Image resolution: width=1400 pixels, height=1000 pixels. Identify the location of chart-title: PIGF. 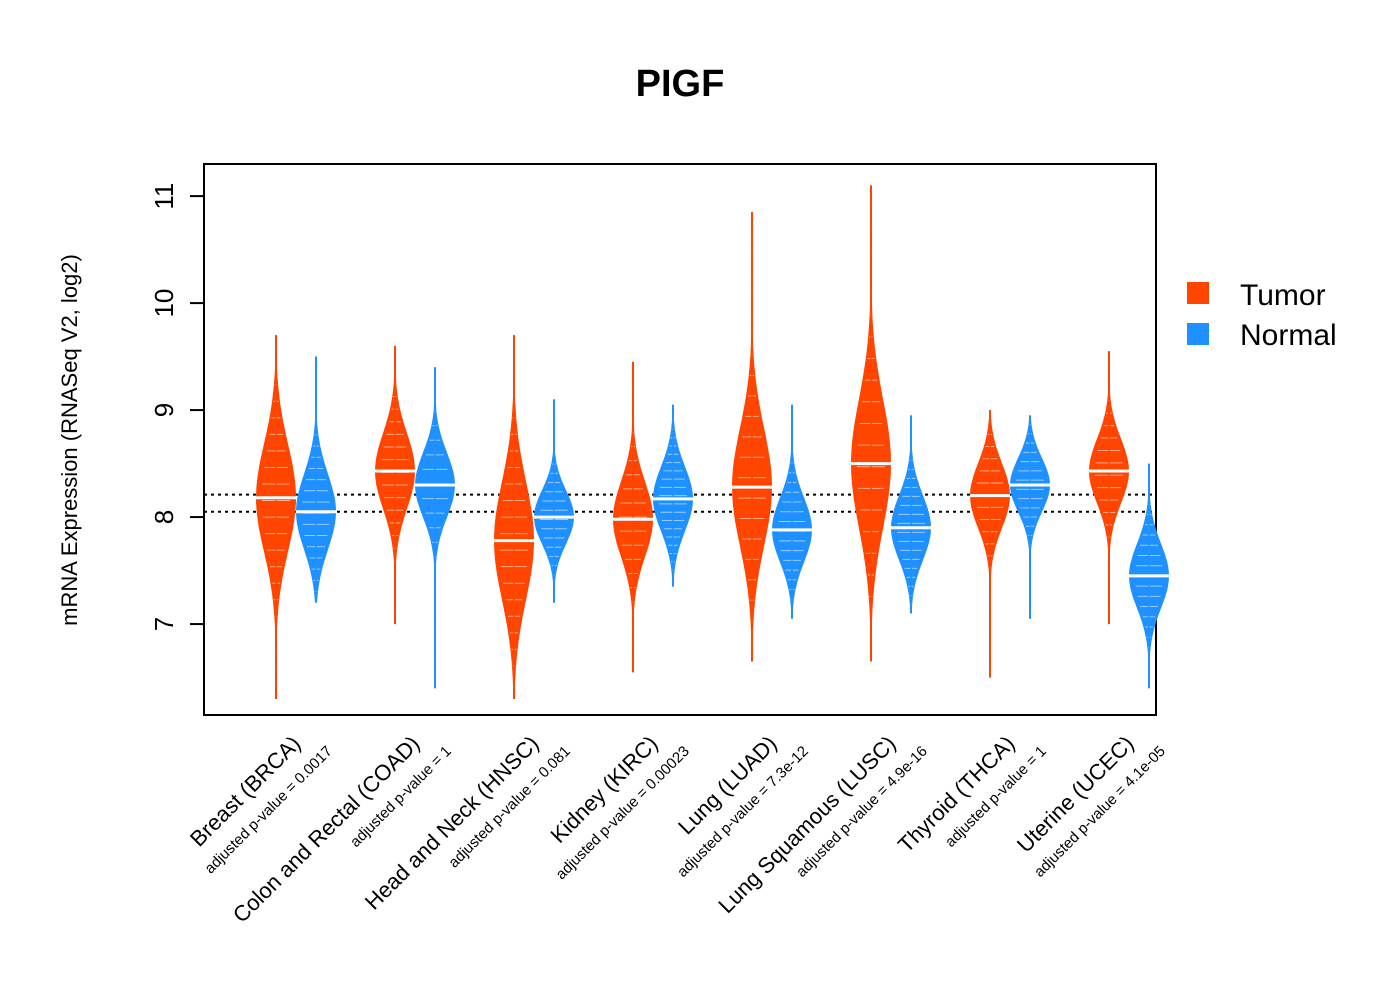
(680, 84).